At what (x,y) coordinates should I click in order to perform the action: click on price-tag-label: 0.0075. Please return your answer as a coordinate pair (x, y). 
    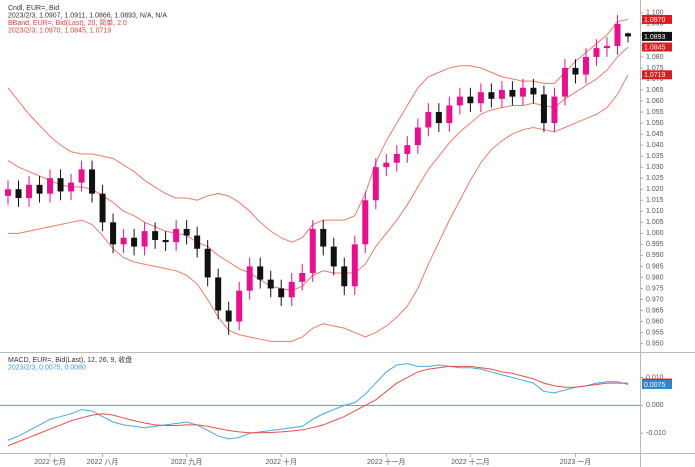
    Looking at the image, I should click on (655, 385).